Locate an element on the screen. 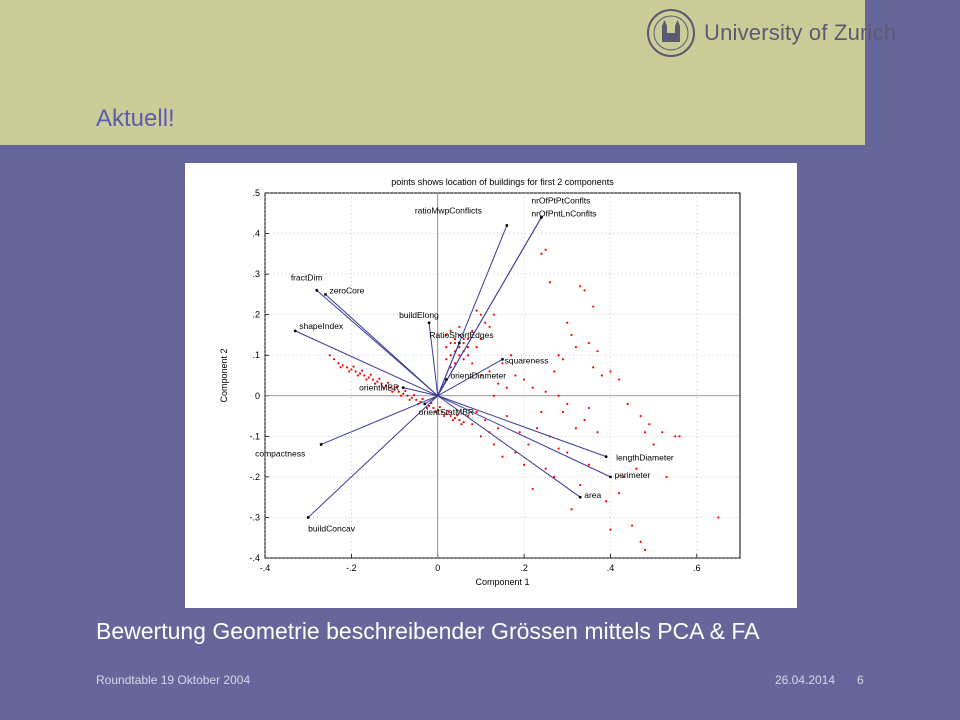  y-tick-label: -.2 is located at coordinates (254, 477).